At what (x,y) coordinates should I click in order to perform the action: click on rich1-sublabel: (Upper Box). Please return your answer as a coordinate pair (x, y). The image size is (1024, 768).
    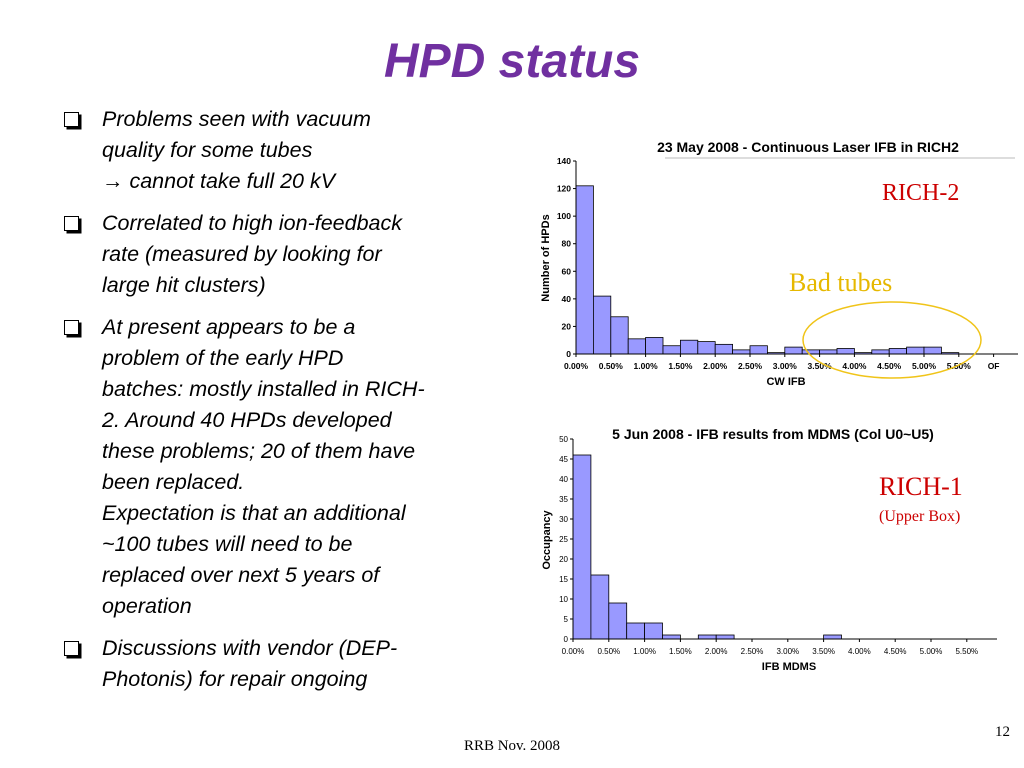
    Looking at the image, I should click on (920, 516).